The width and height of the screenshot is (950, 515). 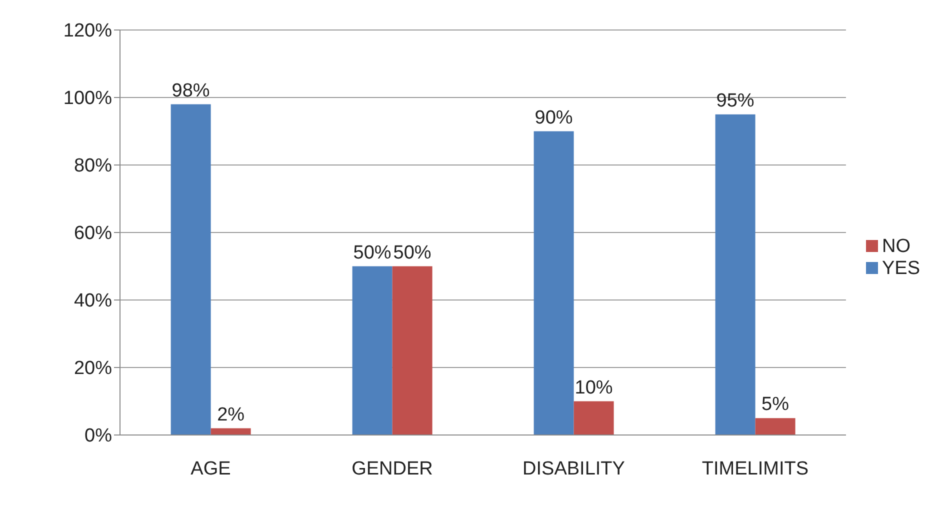 I want to click on x-tick-label: TIMELIMITS, so click(x=755, y=469).